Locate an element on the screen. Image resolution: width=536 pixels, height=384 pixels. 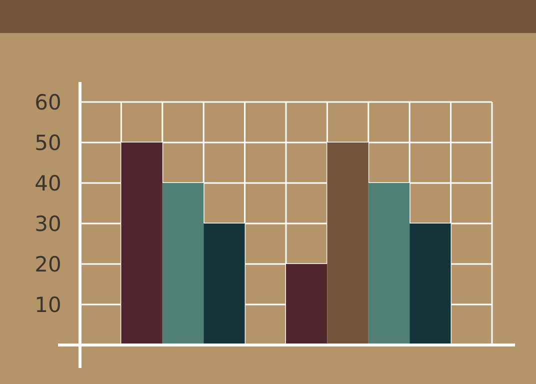
y-tick-label: 10 is located at coordinates (48, 304).